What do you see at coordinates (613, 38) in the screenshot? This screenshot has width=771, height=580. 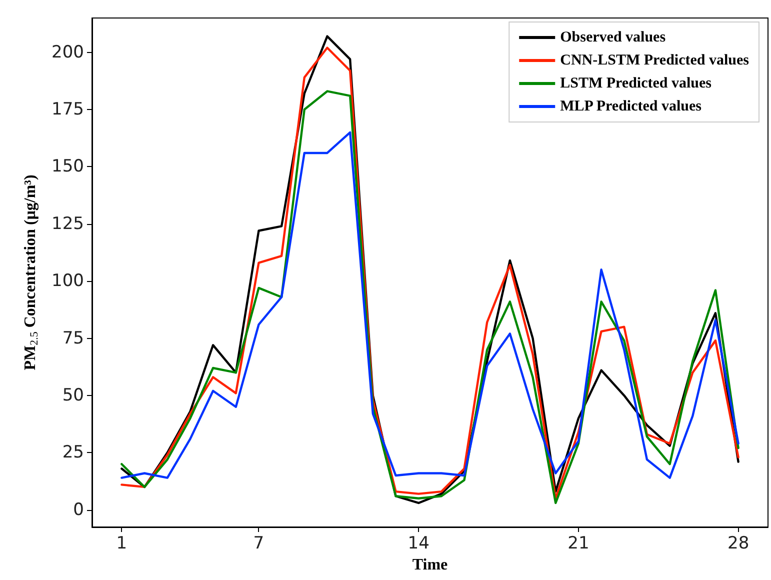 I see `legend-label: Observed values` at bounding box center [613, 38].